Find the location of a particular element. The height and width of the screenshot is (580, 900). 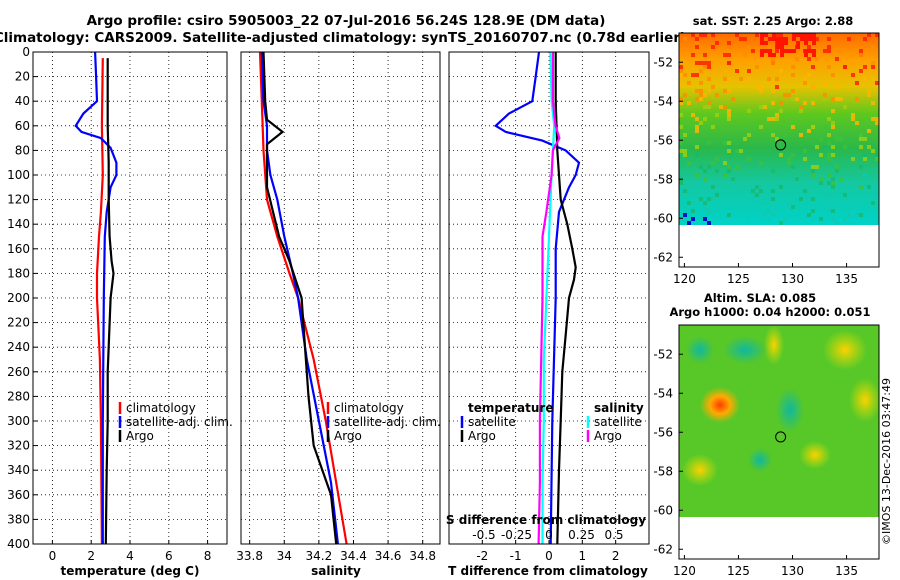

s-axis-tick-label: 0.25 is located at coordinates (581, 535).